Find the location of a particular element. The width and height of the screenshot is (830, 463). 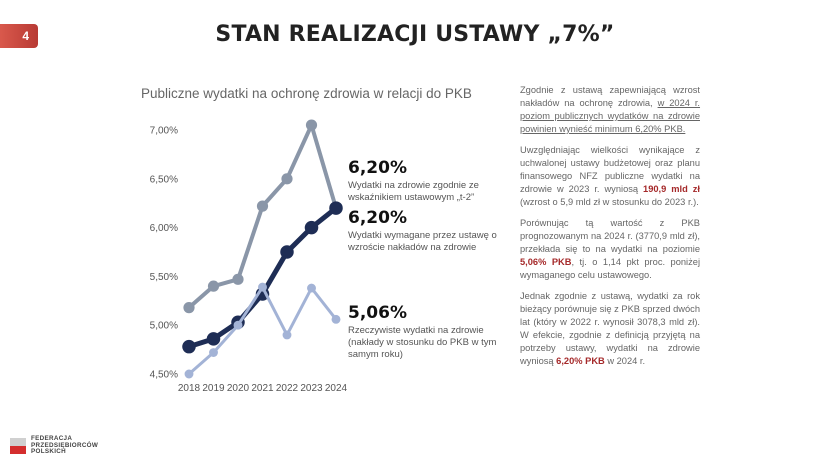

x-tick-label: 2024 is located at coordinates (336, 388).